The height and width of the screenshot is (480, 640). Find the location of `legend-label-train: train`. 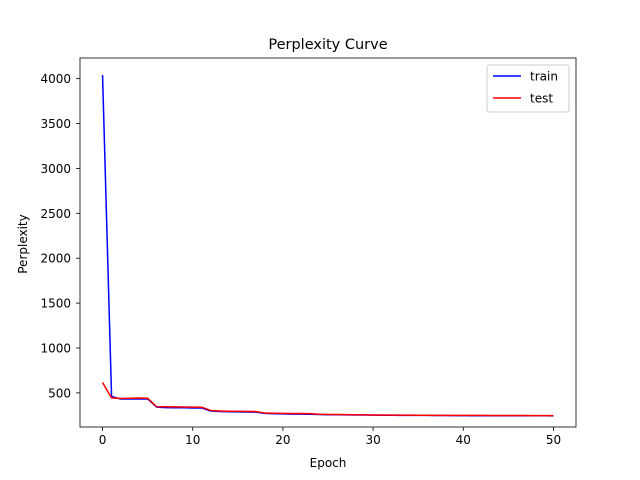

legend-label-train: train is located at coordinates (544, 77).